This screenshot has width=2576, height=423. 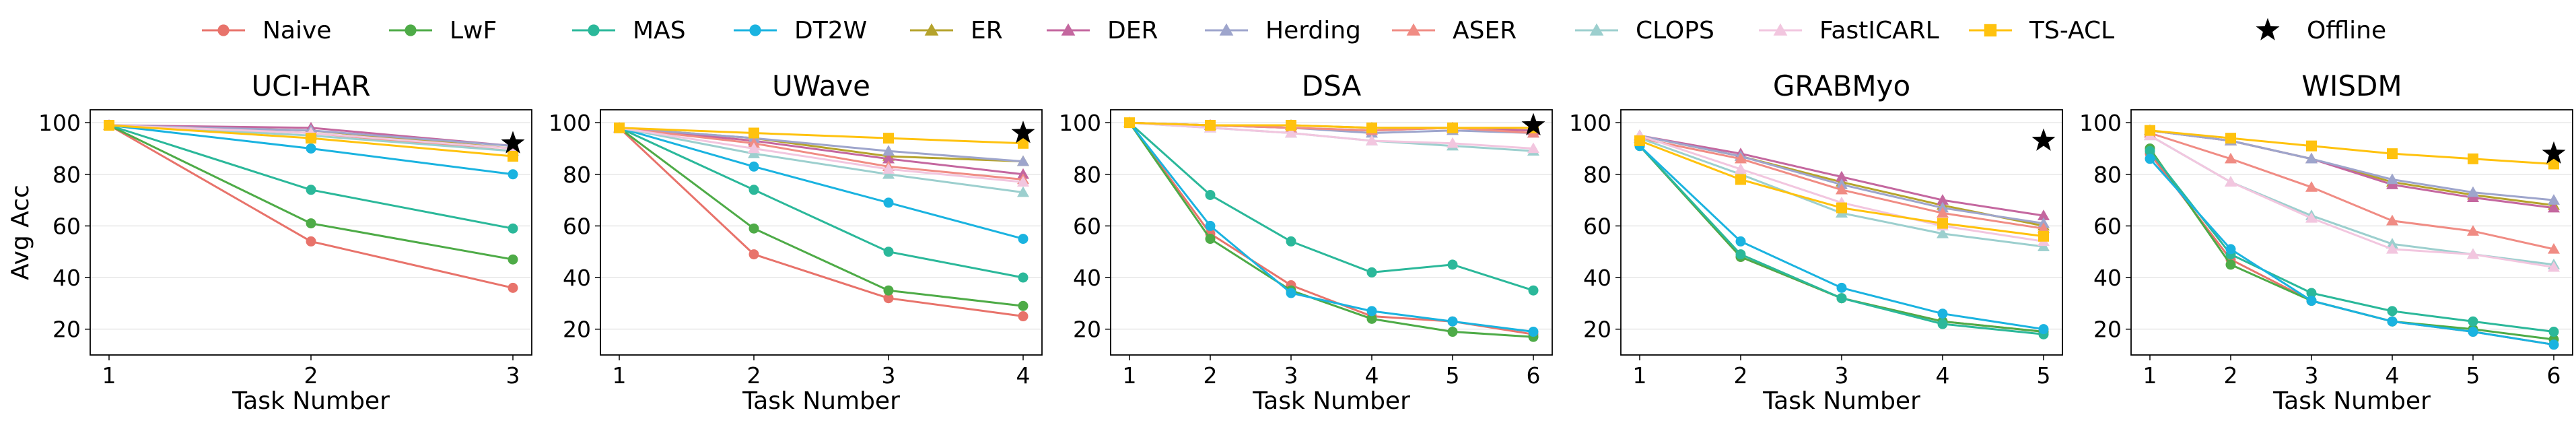 I want to click on y-tick-label: 20, so click(x=2107, y=330).